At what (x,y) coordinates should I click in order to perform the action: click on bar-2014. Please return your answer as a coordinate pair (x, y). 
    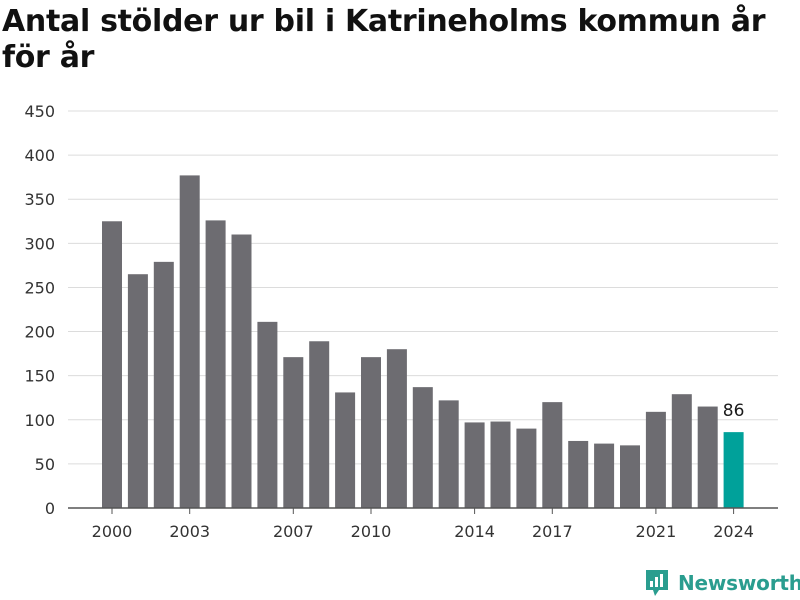
    Looking at the image, I should click on (474, 465).